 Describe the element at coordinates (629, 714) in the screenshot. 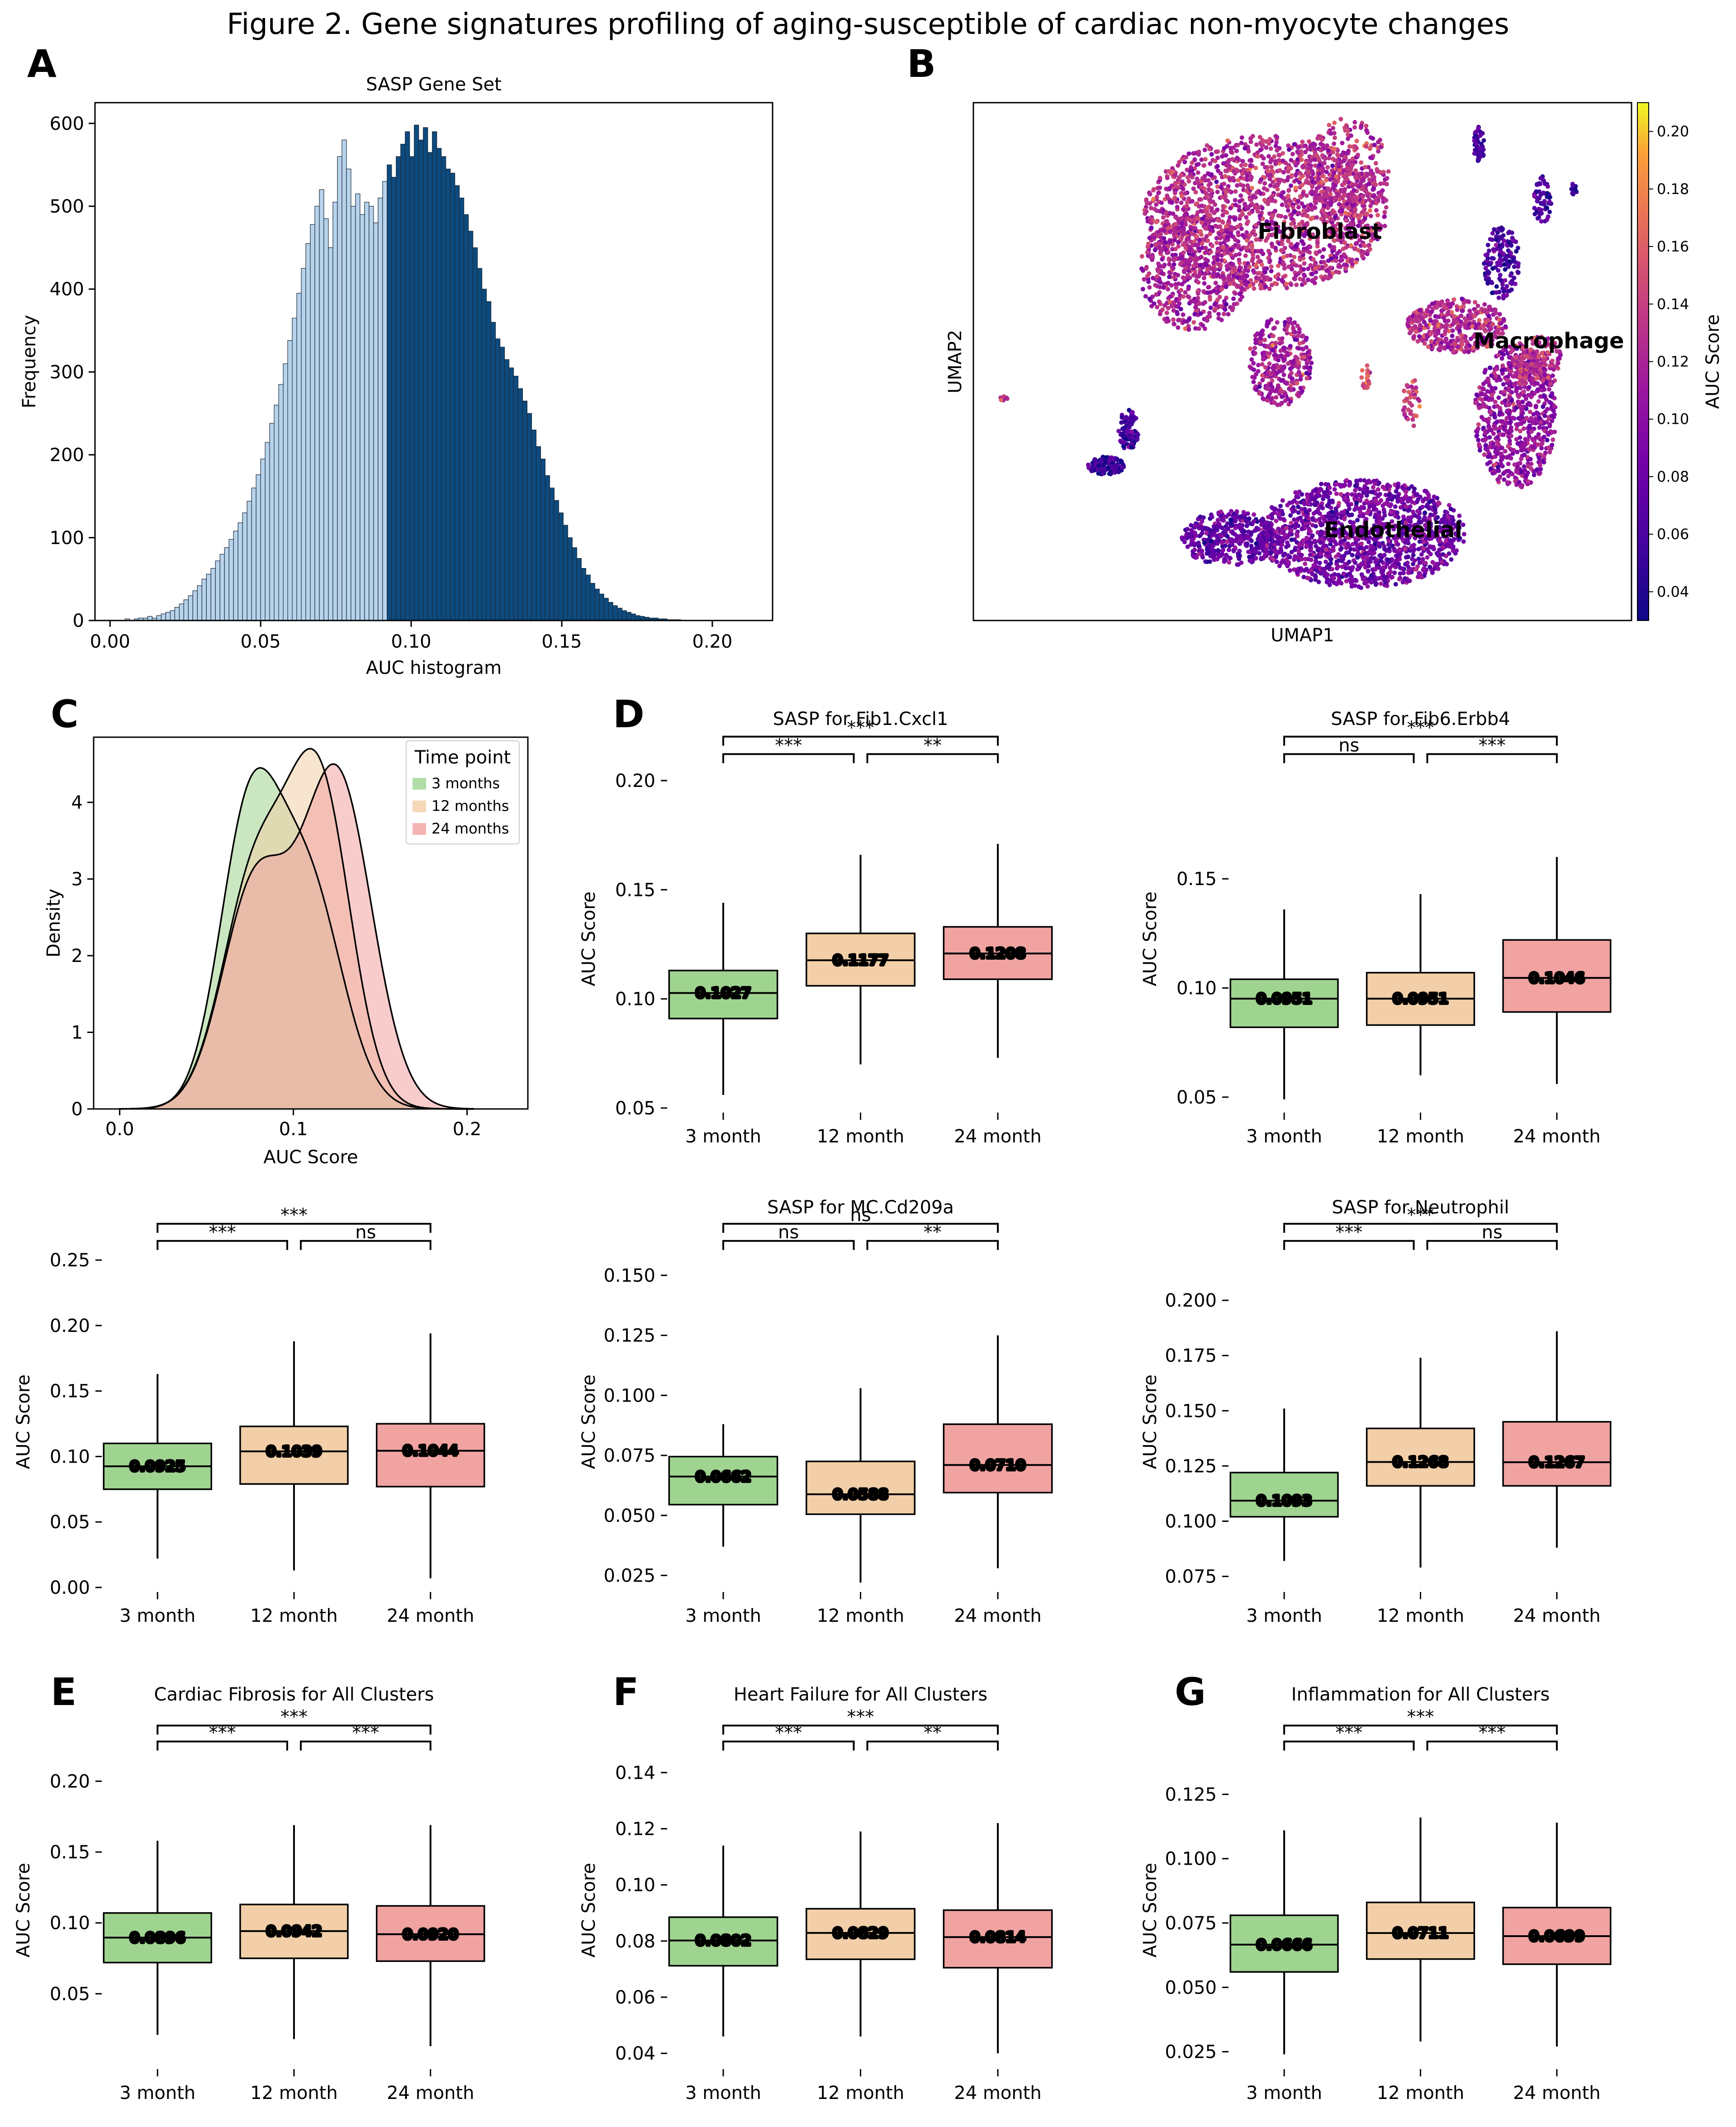

I see `panel-letter-d: D` at that location.